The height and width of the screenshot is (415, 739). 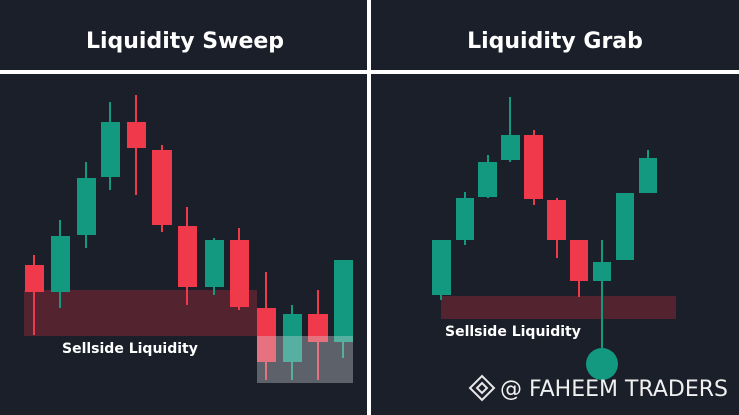 What do you see at coordinates (369, 207) in the screenshot?
I see `divider` at bounding box center [369, 207].